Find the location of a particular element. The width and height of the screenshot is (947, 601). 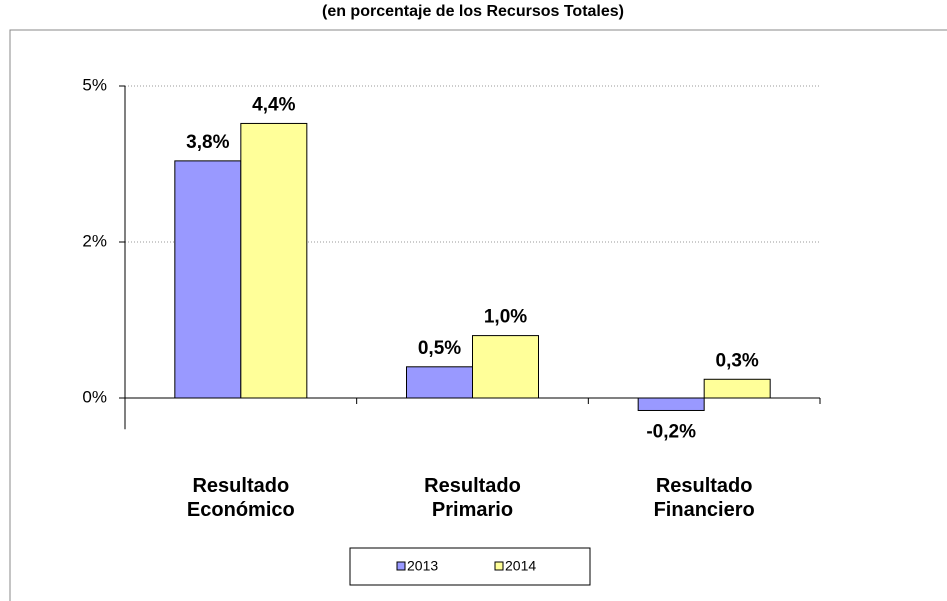

data-label: 1,0% is located at coordinates (505, 317).